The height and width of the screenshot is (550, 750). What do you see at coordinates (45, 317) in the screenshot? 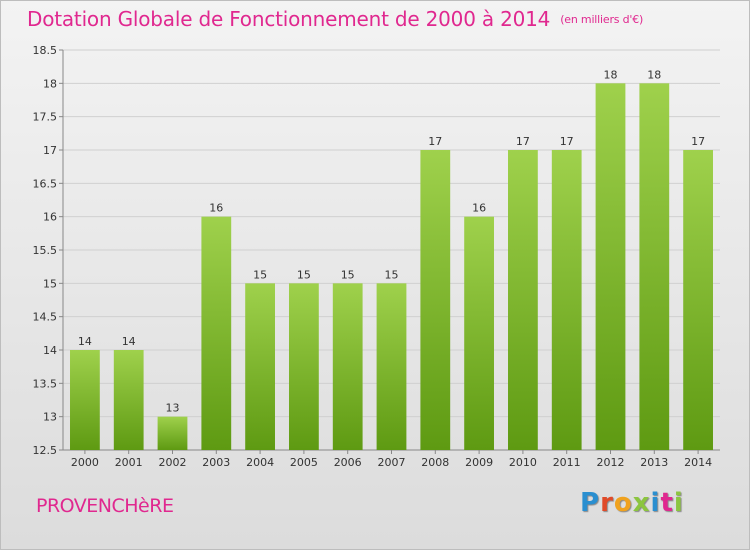
I see `y-tick-label: 14.5` at bounding box center [45, 317].